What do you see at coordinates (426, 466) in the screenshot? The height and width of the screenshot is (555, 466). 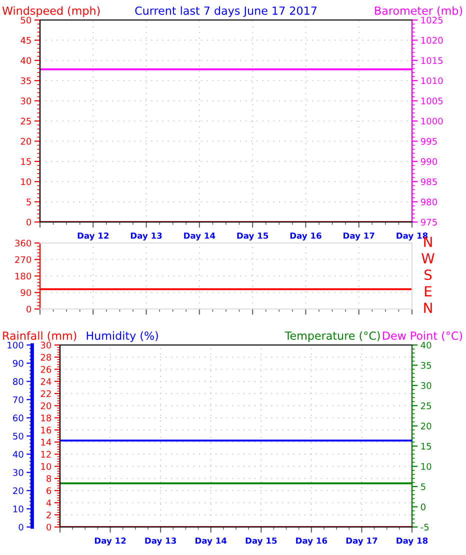 I see `y2-tick-label: 10` at bounding box center [426, 466].